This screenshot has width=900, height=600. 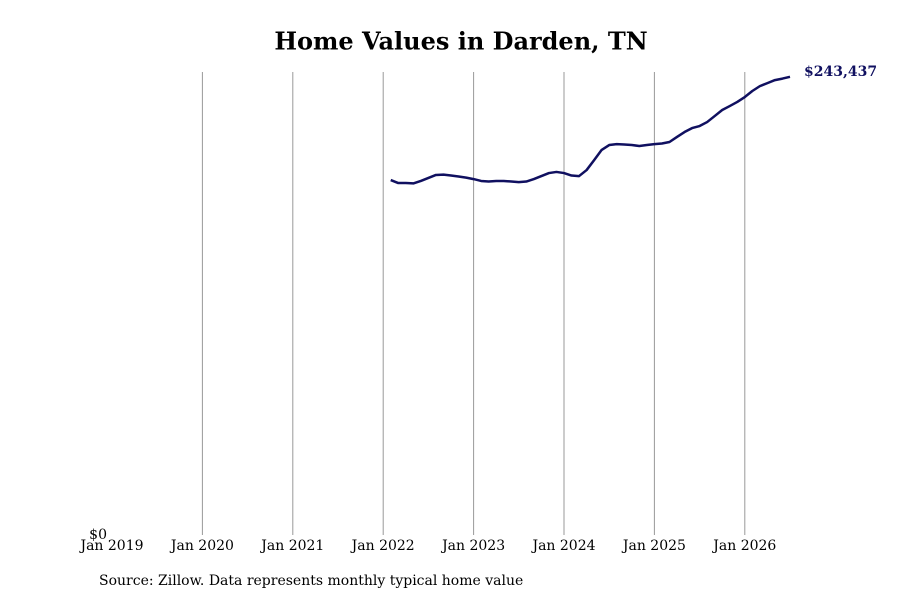 What do you see at coordinates (472, 546) in the screenshot?
I see `x-tick-label: Jan 2023` at bounding box center [472, 546].